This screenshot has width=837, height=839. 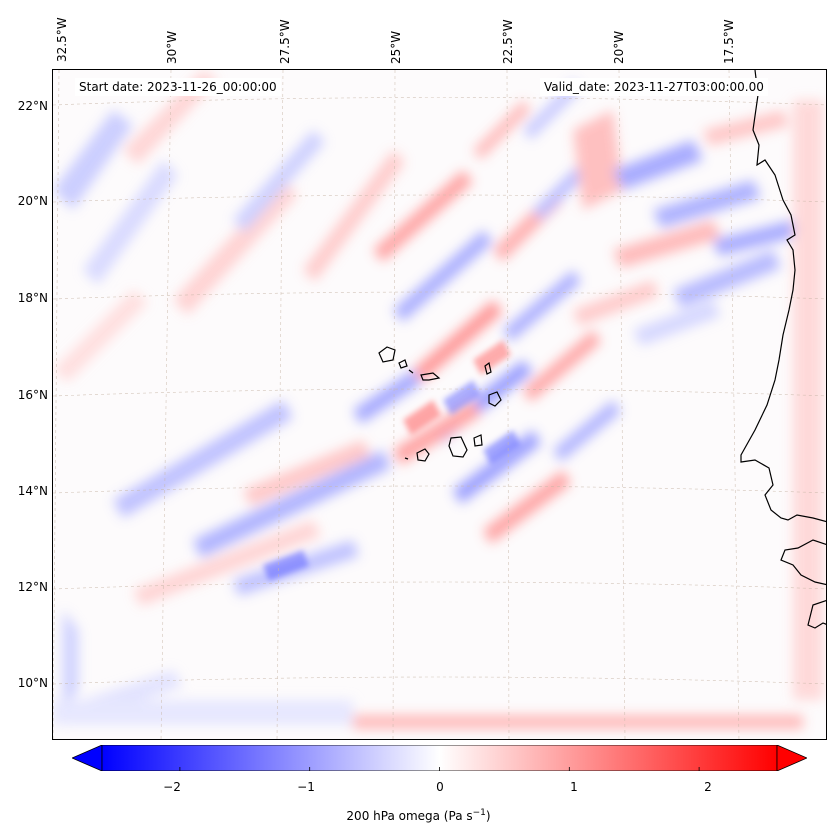 I want to click on colorbar, so click(x=439, y=758).